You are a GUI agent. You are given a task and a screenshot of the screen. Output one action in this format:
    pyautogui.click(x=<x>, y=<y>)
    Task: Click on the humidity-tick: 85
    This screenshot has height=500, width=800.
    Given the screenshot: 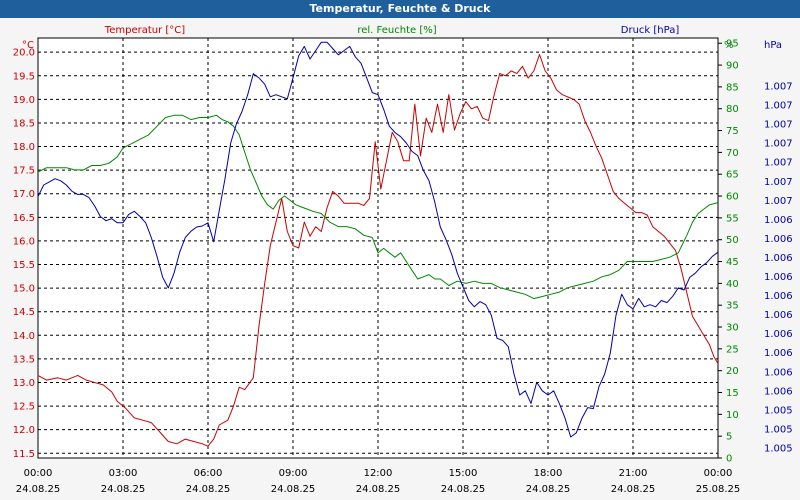 What is the action you would take?
    pyautogui.click(x=732, y=87)
    